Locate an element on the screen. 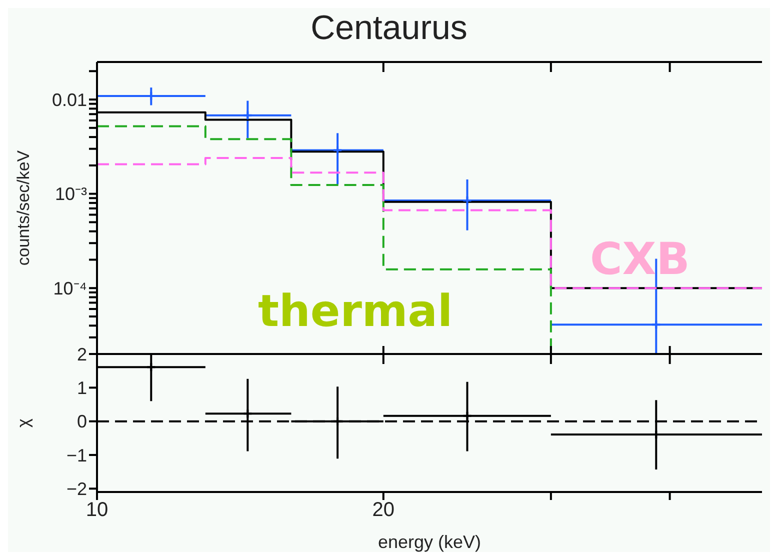 This screenshot has height=554, width=778. y-tick-label: 10⁻³ is located at coordinates (71, 194).